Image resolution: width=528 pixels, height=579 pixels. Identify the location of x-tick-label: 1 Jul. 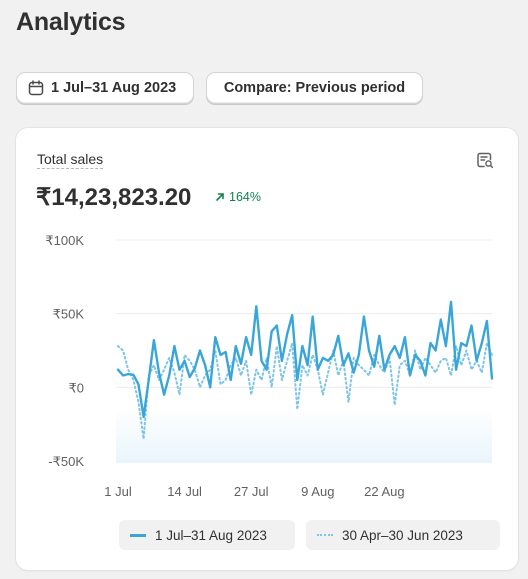
(118, 491).